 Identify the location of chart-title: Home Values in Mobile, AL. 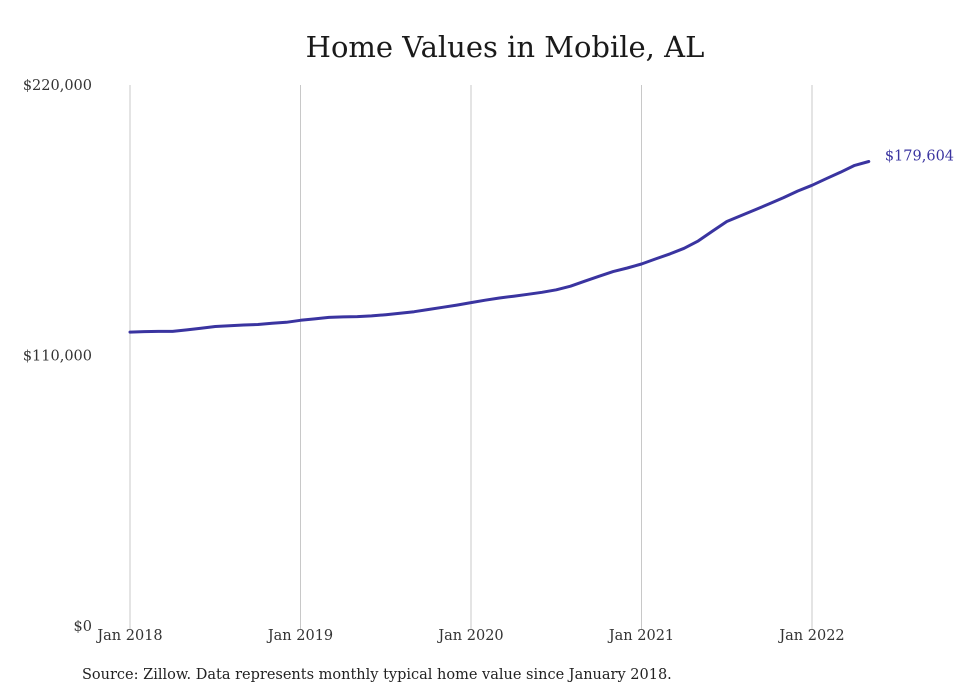
(505, 47).